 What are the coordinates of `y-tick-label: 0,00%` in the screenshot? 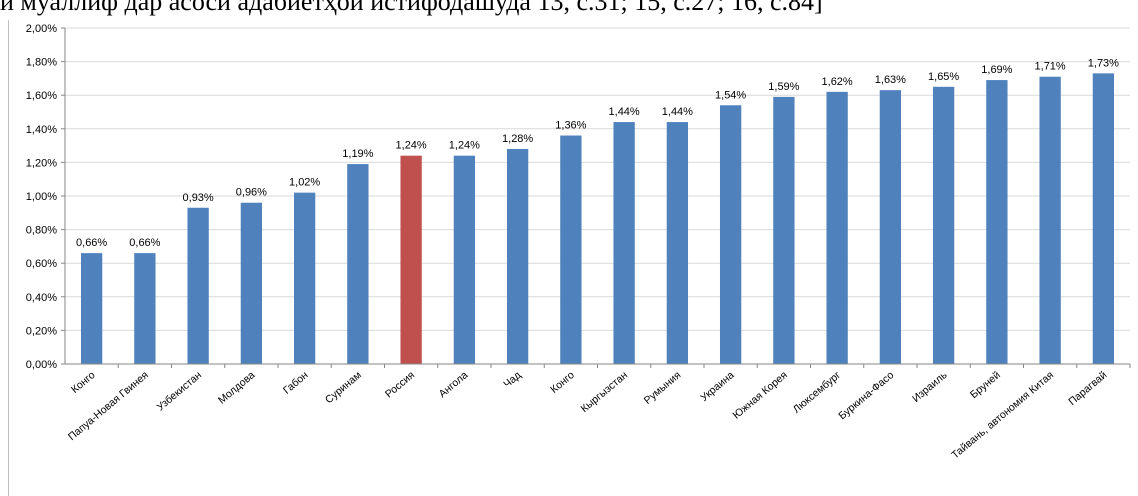 It's located at (41, 365).